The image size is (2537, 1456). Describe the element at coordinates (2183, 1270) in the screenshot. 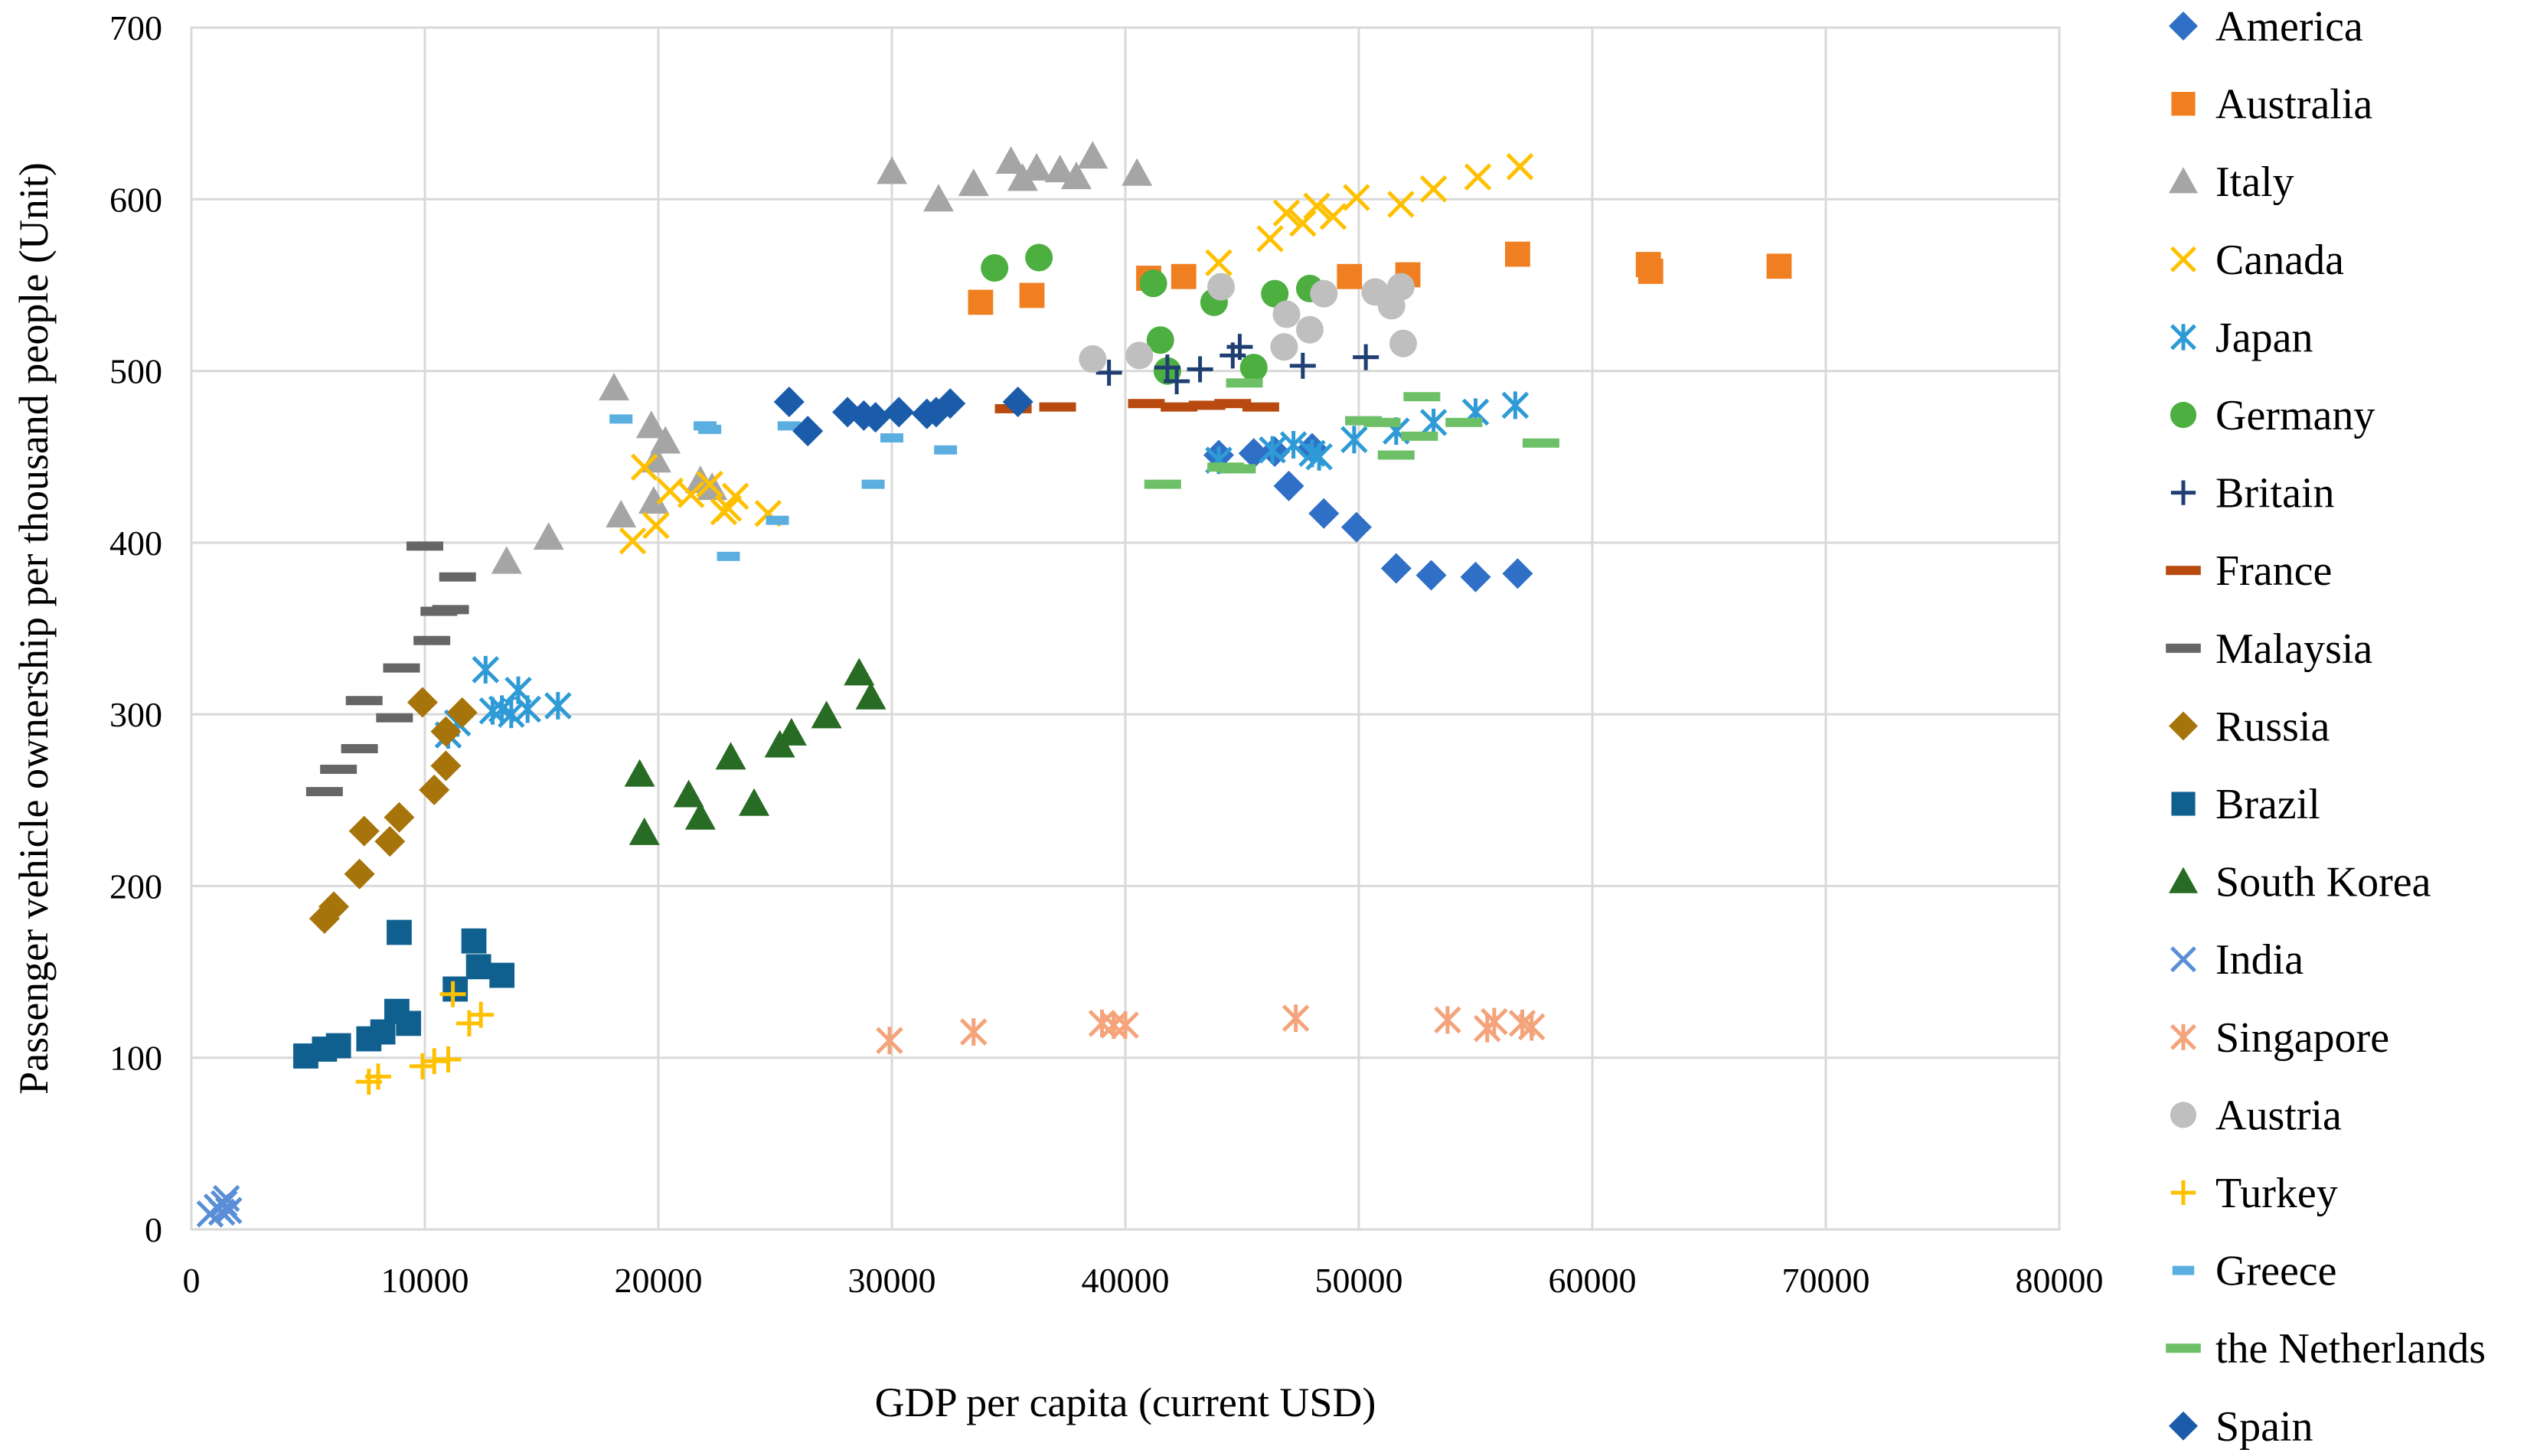

I see `legend-marker-greece` at that location.